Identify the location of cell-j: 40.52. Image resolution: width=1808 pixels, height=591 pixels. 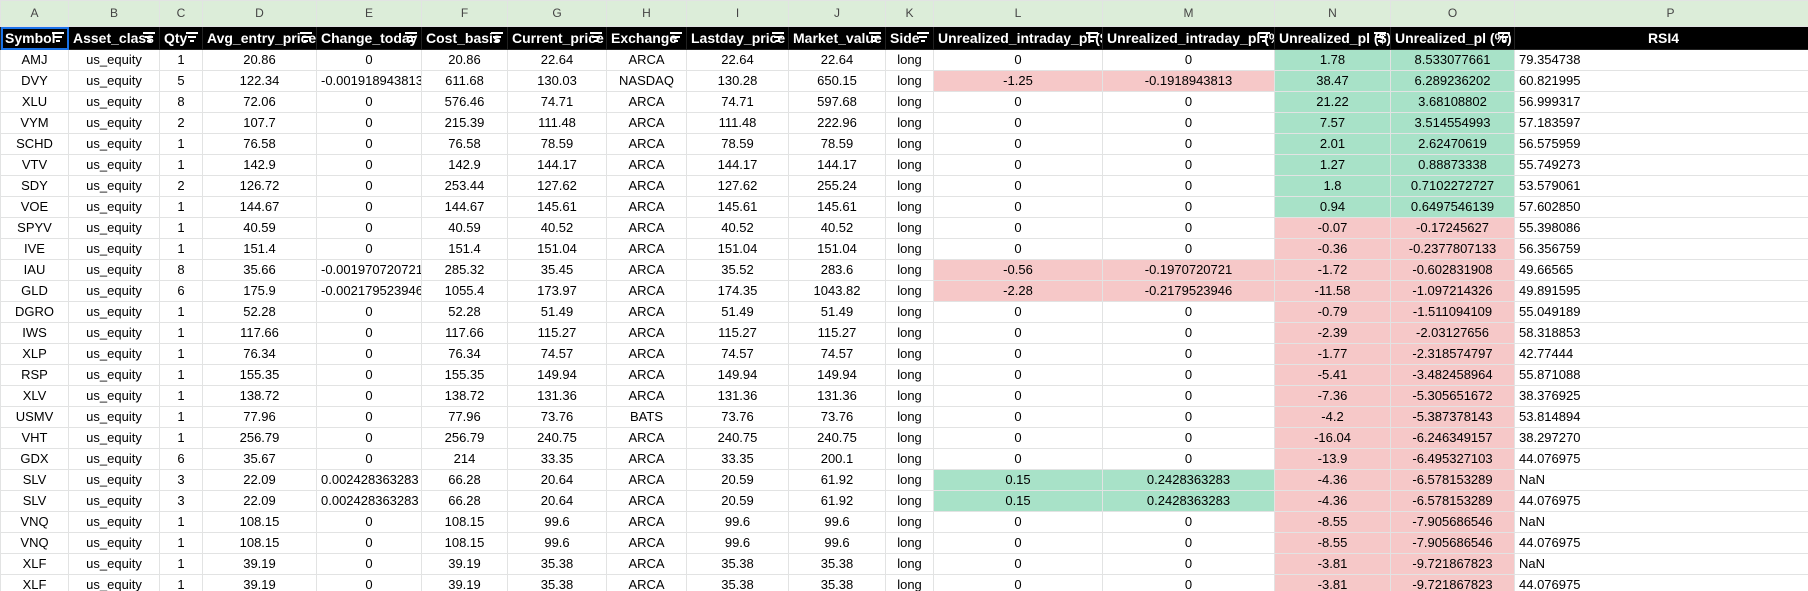
(837, 228).